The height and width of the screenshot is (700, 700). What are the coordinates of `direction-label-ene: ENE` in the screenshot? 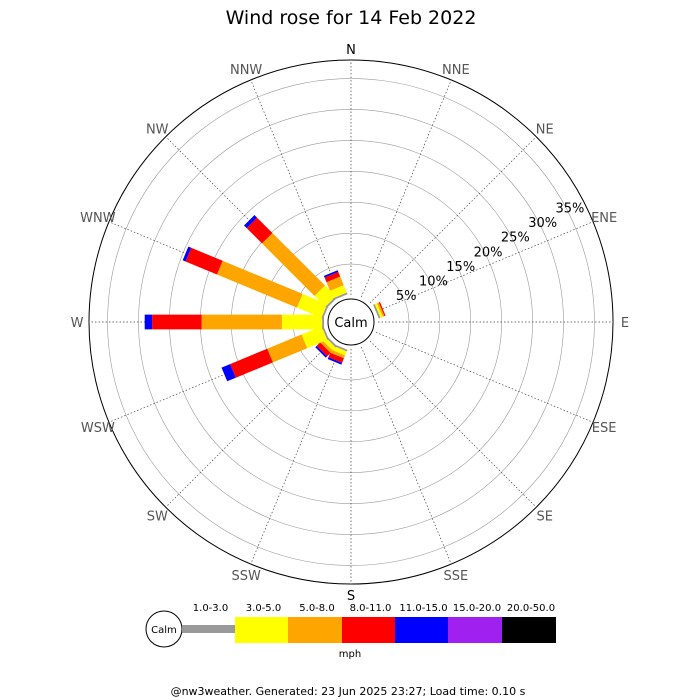 It's located at (604, 218).